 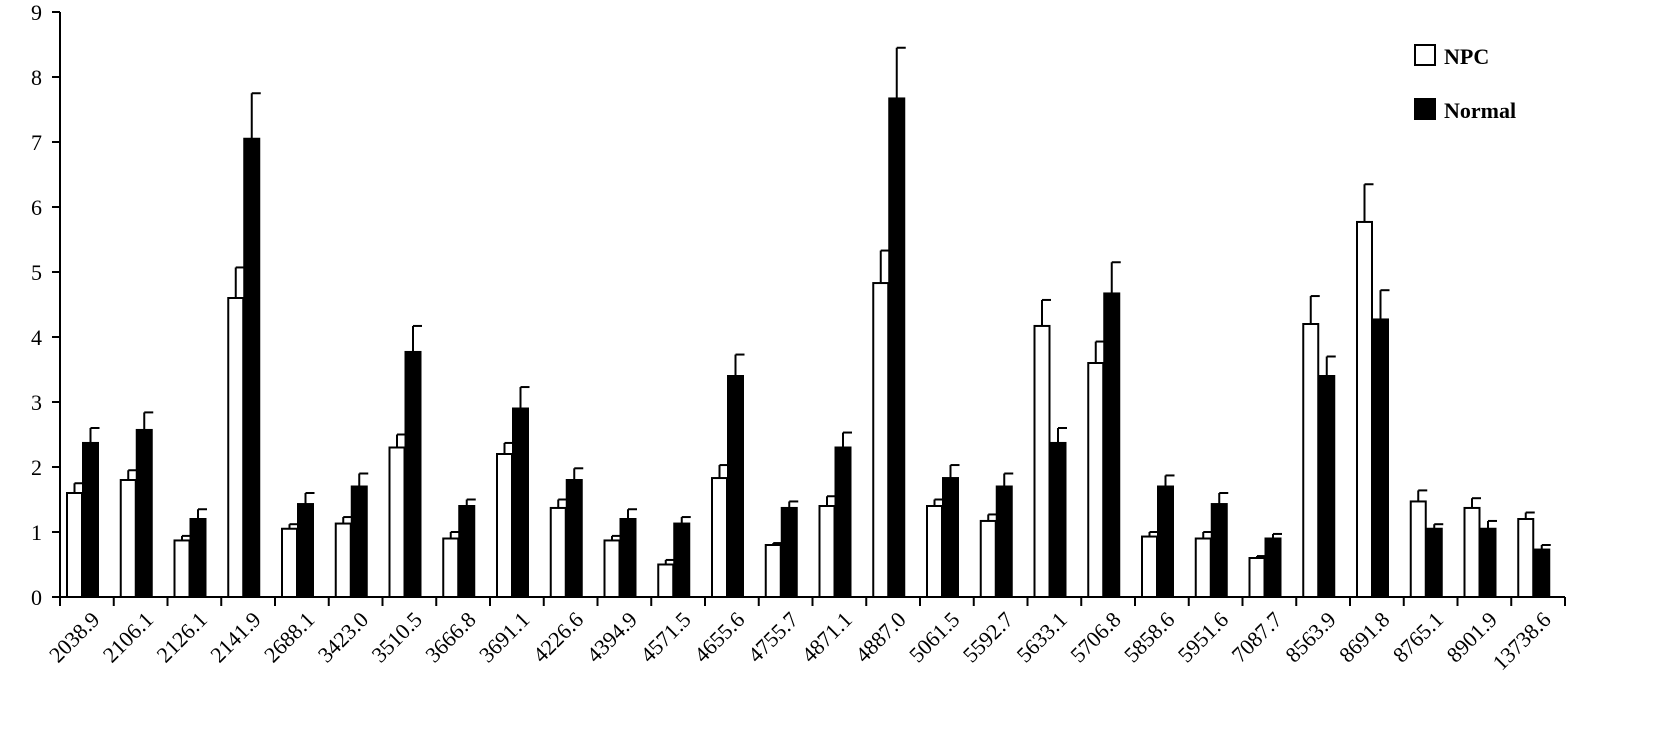 What do you see at coordinates (36, 337) in the screenshot?
I see `y-tick-label: 4` at bounding box center [36, 337].